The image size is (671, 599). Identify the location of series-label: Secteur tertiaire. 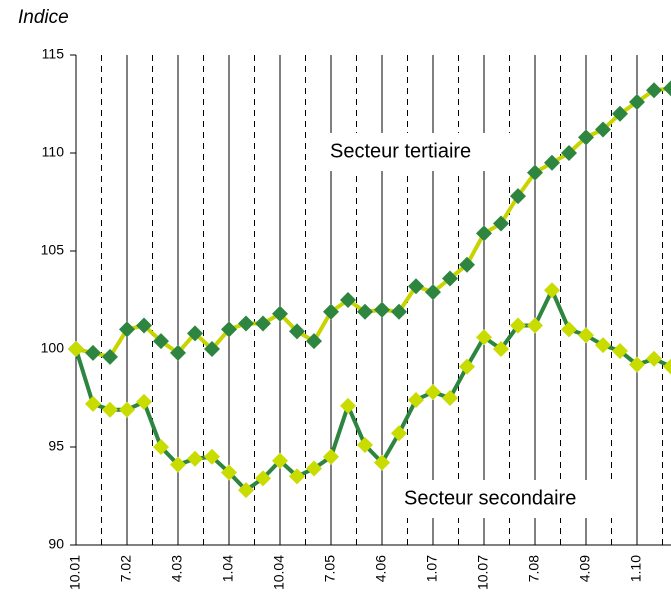
(400, 151).